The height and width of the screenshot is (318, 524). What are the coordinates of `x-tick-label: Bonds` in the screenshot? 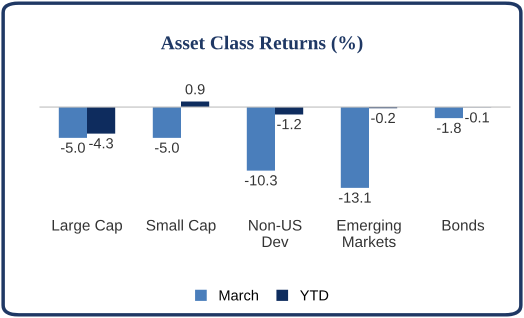 It's located at (463, 225).